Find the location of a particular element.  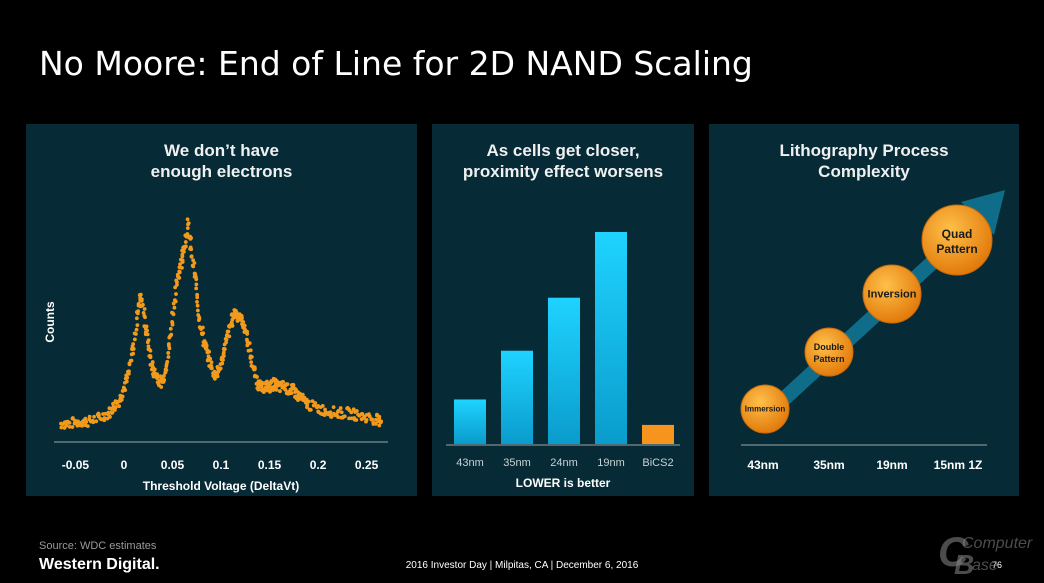

x-tick-label: -0.05 is located at coordinates (76, 465).